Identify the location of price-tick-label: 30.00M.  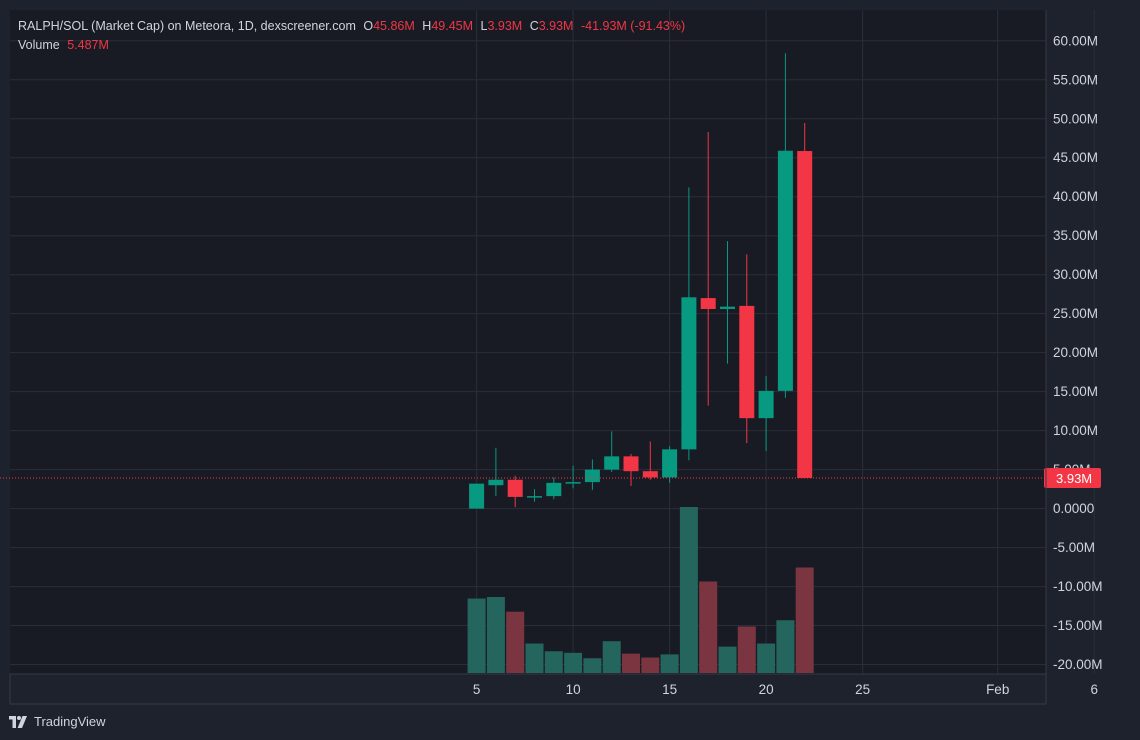
(1075, 274).